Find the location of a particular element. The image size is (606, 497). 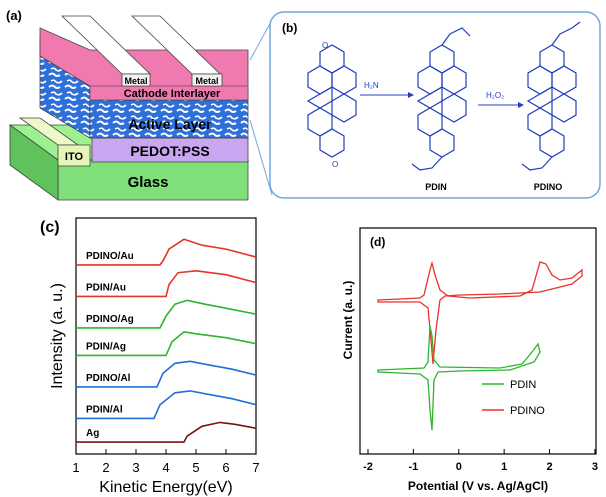

pdin-cv-curve is located at coordinates (459, 378).